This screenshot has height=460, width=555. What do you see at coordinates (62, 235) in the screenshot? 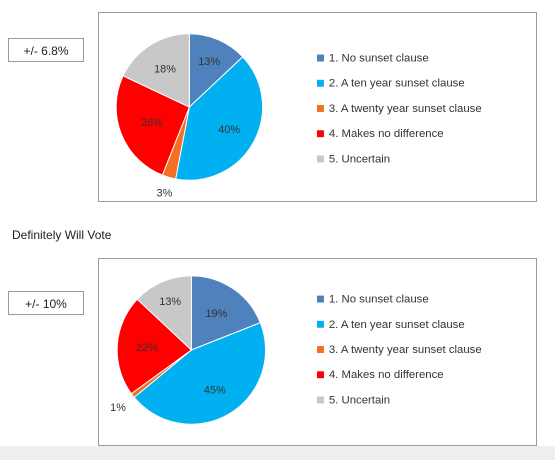
I see `section-label: Definitely Will Vote` at bounding box center [62, 235].